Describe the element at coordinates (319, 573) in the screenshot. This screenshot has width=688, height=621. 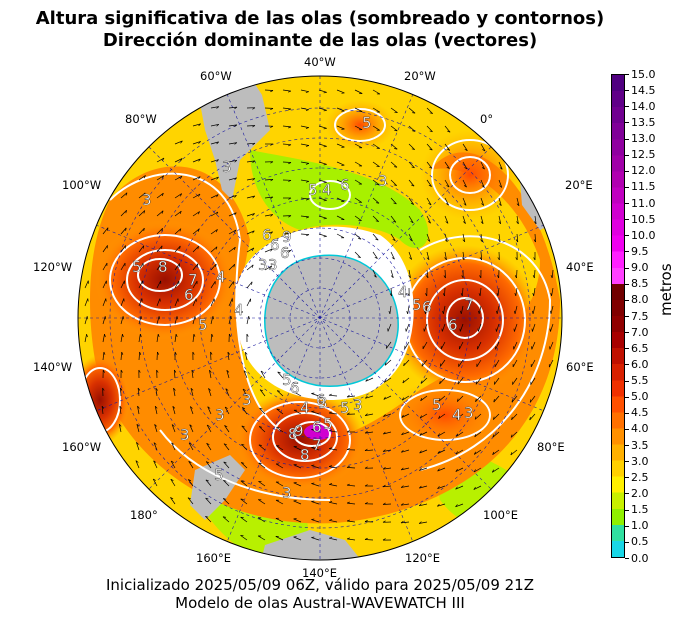
I see `lon-label-140e: 140°E` at that location.